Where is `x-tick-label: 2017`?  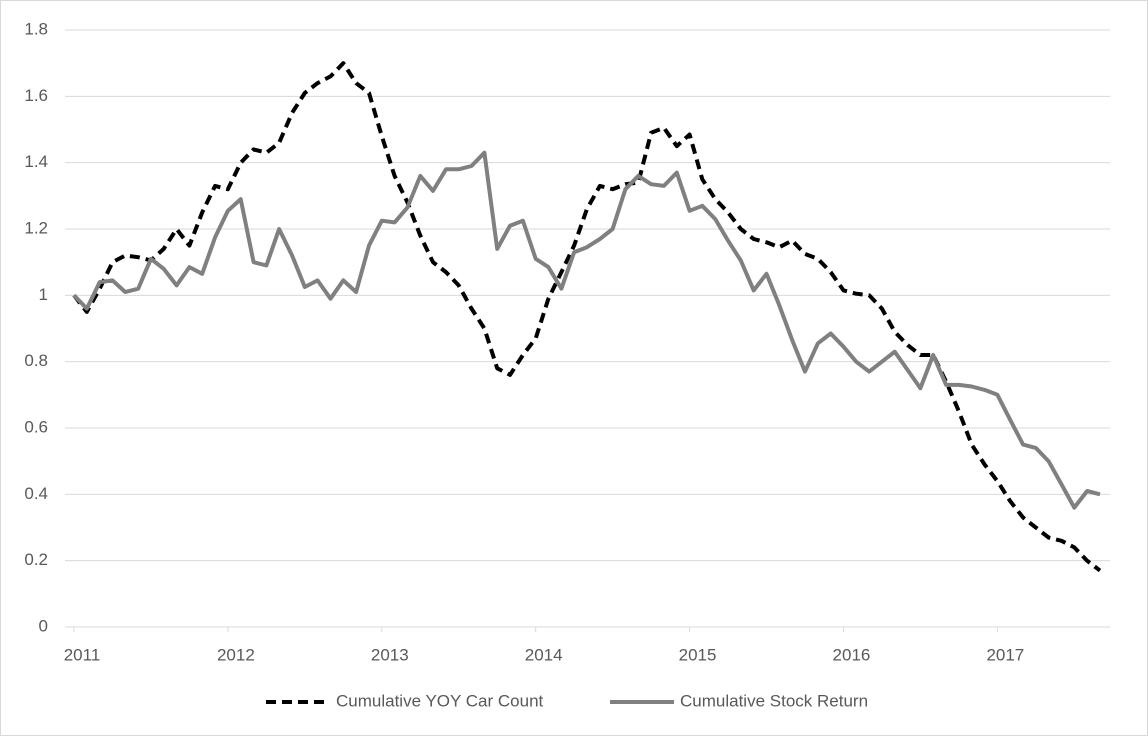 x-tick-label: 2017 is located at coordinates (1005, 654).